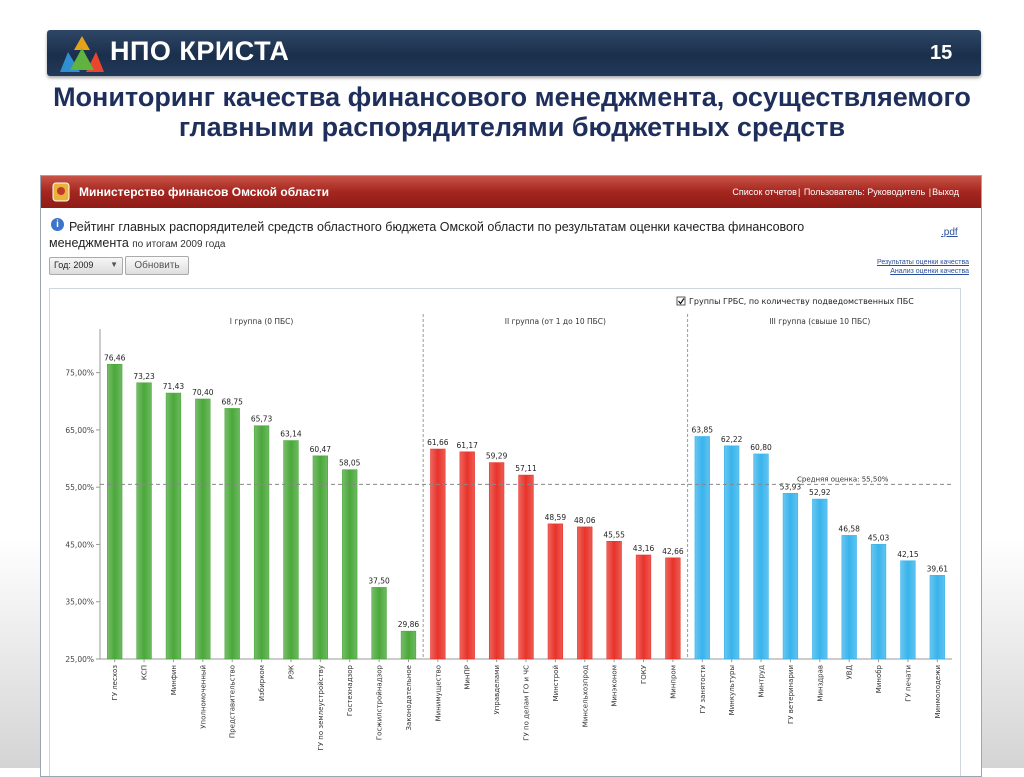  Describe the element at coordinates (703, 429) in the screenshot. I see `bar-value-label: 63,85` at that location.